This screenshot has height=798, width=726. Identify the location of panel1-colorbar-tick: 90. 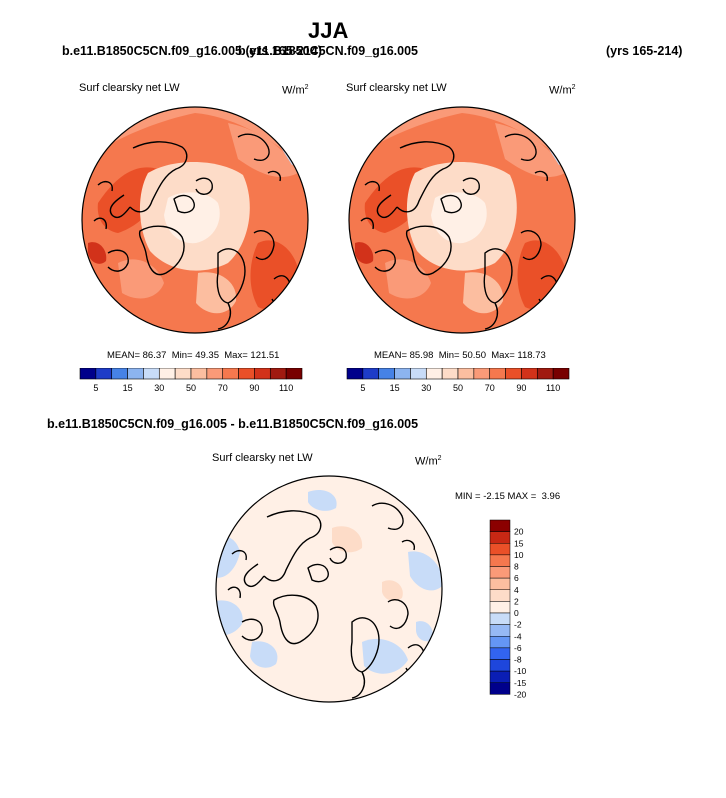
(254, 388).